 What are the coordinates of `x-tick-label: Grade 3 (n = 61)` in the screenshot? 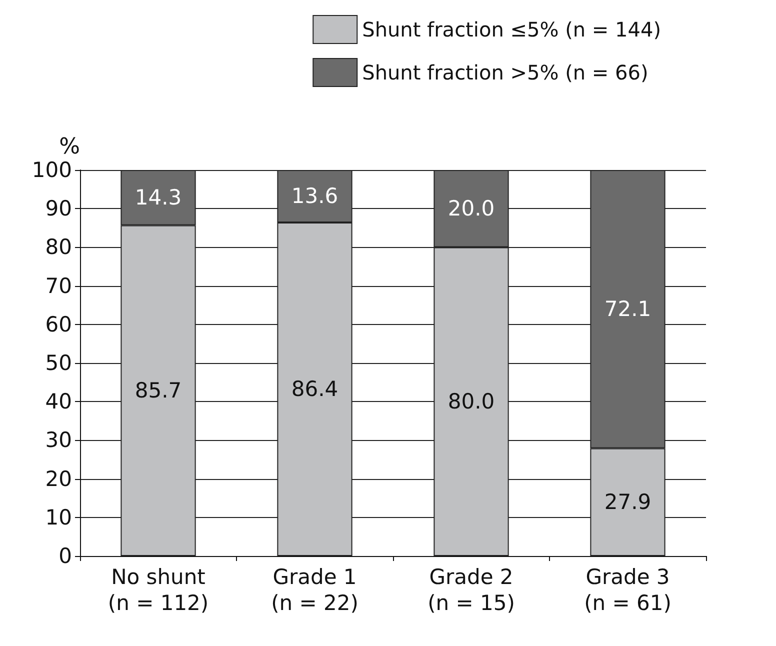 It's located at (628, 590).